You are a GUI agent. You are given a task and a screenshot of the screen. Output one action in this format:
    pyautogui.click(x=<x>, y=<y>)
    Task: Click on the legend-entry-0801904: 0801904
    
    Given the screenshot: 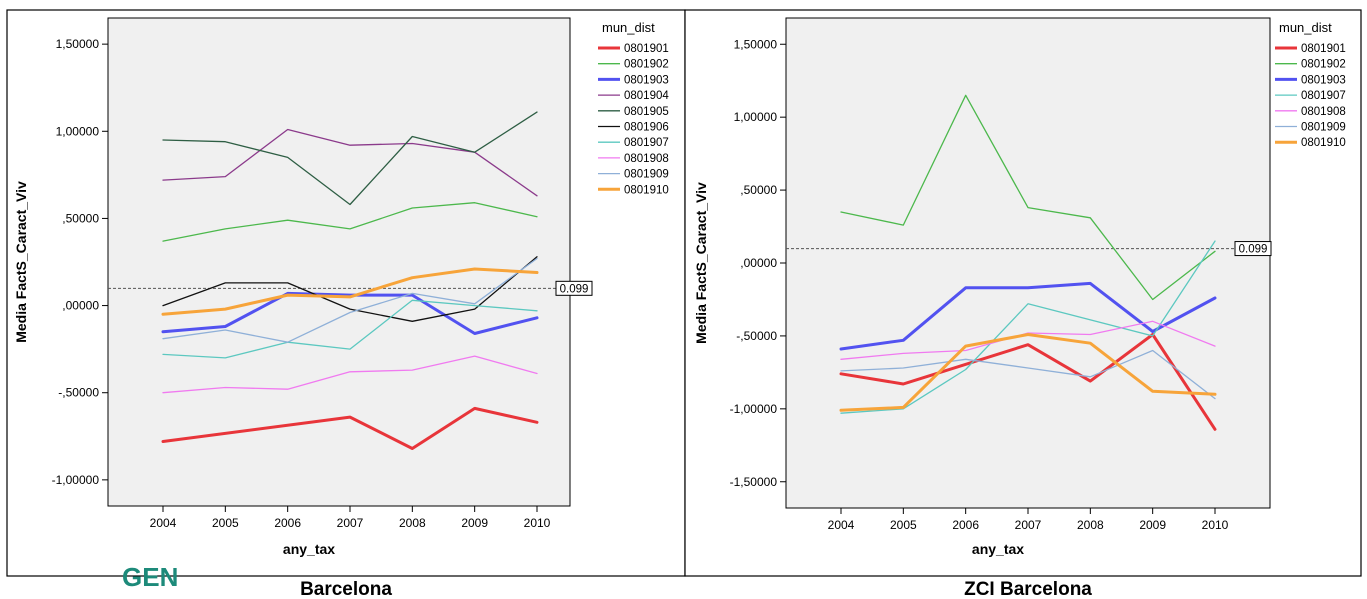 What is the action you would take?
    pyautogui.click(x=646, y=96)
    